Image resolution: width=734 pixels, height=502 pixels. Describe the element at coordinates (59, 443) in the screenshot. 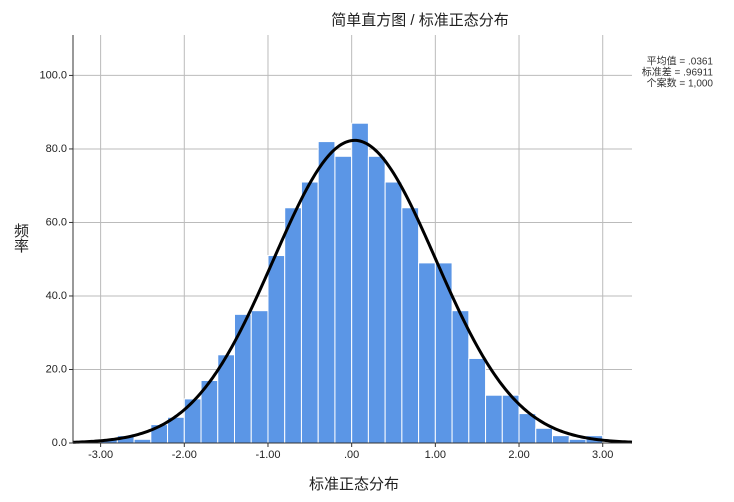

I see `y-tick-label: 0.0` at that location.